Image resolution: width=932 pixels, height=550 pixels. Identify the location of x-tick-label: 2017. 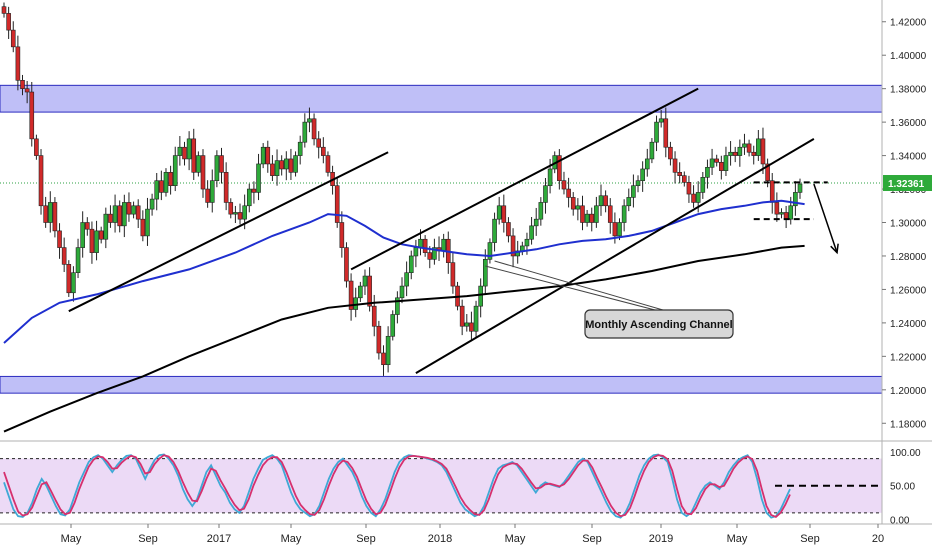
(219, 539).